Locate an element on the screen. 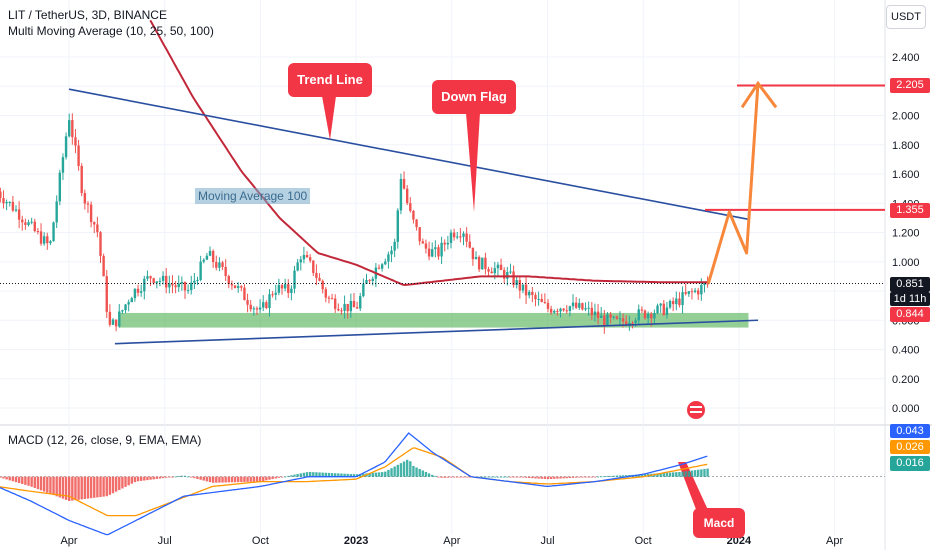 Image resolution: width=932 pixels, height=550 pixels. y-tick-label: 1.600 is located at coordinates (906, 175).